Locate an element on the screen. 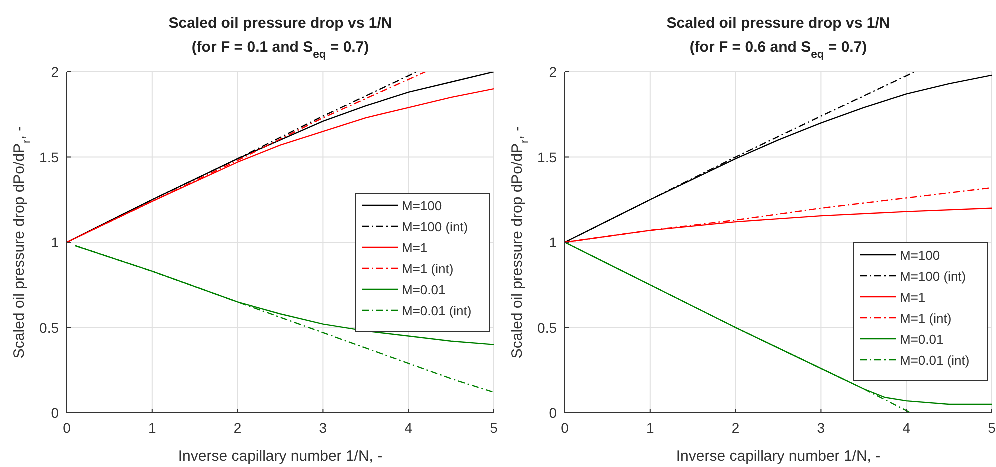 Image resolution: width=996 pixels, height=467 pixels. chart-subtitle: (for F = 0.1 and S$_{eq}$ = 0.7) is located at coordinates (281, 50).